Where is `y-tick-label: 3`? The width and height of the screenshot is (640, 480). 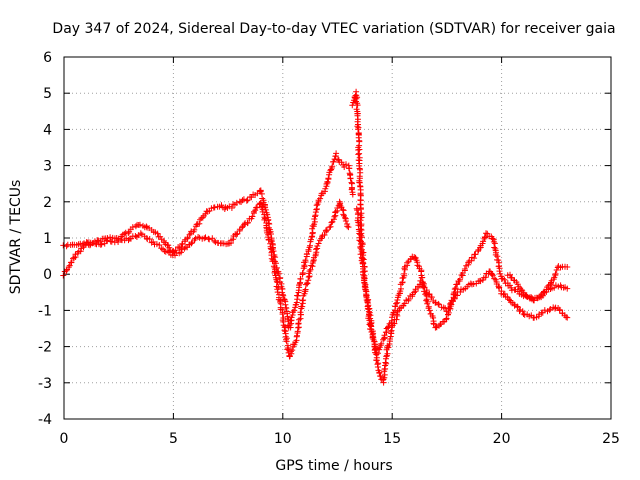
y-tick-label: 3 is located at coordinates (47, 167).